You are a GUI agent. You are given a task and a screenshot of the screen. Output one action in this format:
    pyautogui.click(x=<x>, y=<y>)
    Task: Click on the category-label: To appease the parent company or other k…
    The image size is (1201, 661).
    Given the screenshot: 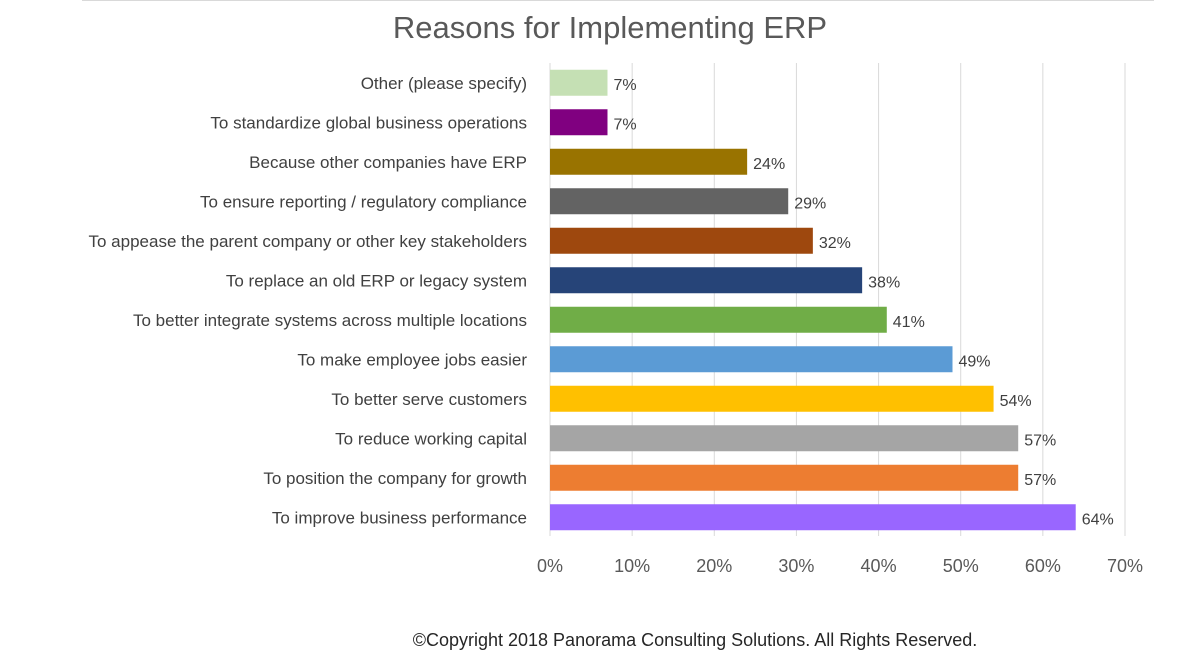 What is the action you would take?
    pyautogui.click(x=308, y=241)
    